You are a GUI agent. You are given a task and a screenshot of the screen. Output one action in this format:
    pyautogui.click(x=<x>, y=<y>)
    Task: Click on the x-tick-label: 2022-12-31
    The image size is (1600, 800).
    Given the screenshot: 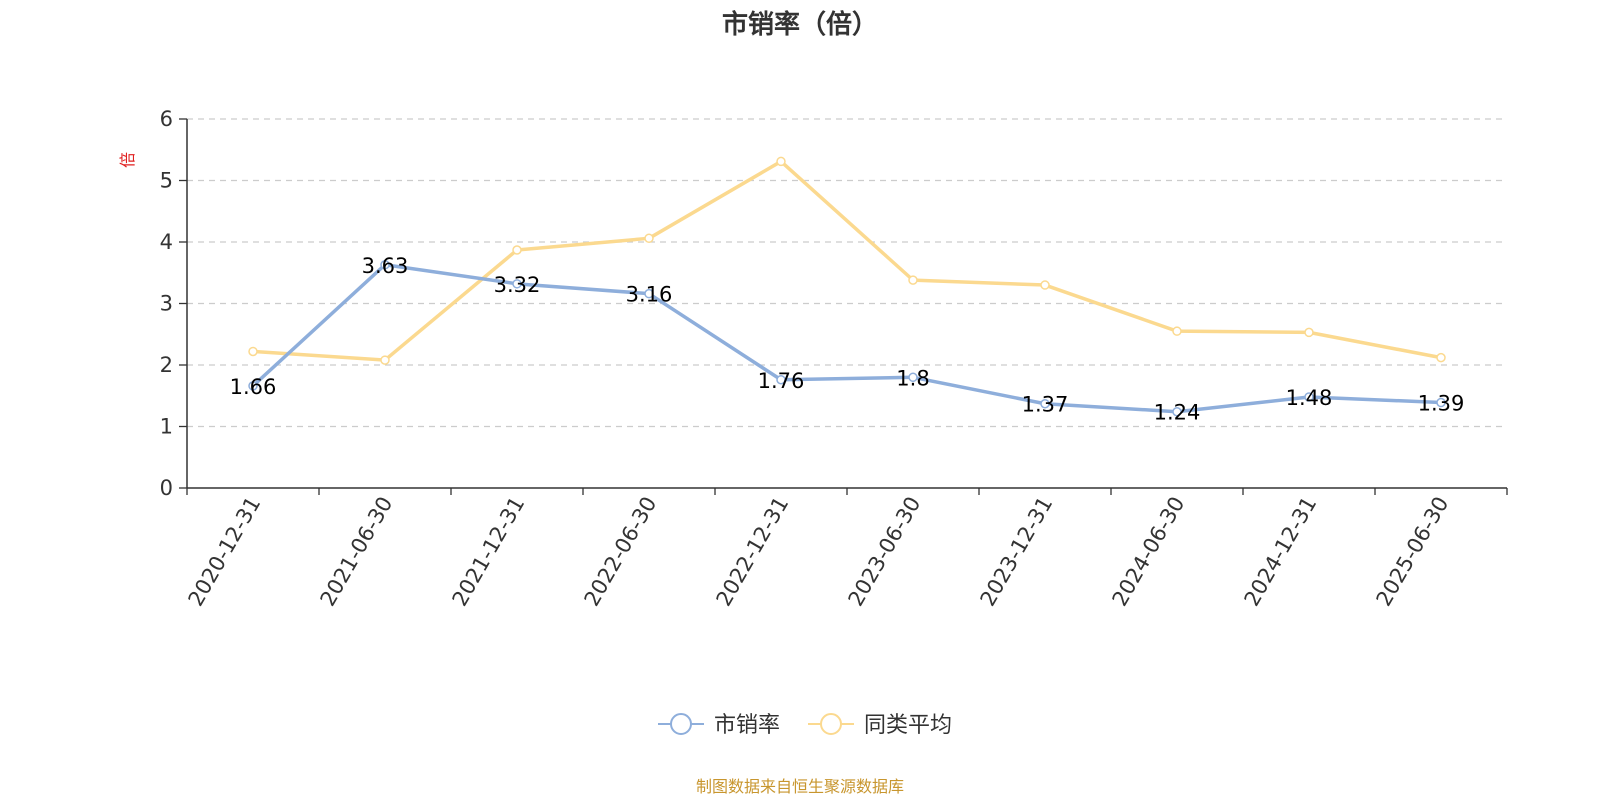 What is the action you would take?
    pyautogui.click(x=753, y=552)
    